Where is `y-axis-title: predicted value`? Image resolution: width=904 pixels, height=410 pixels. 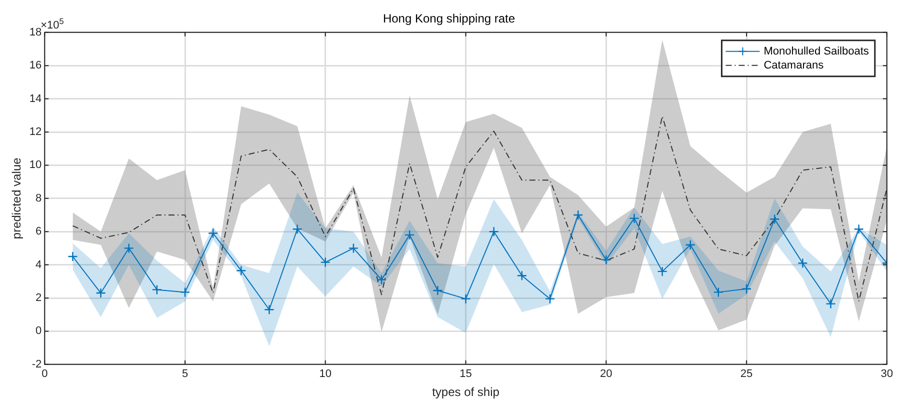 y-axis-title: predicted value is located at coordinates (17, 198).